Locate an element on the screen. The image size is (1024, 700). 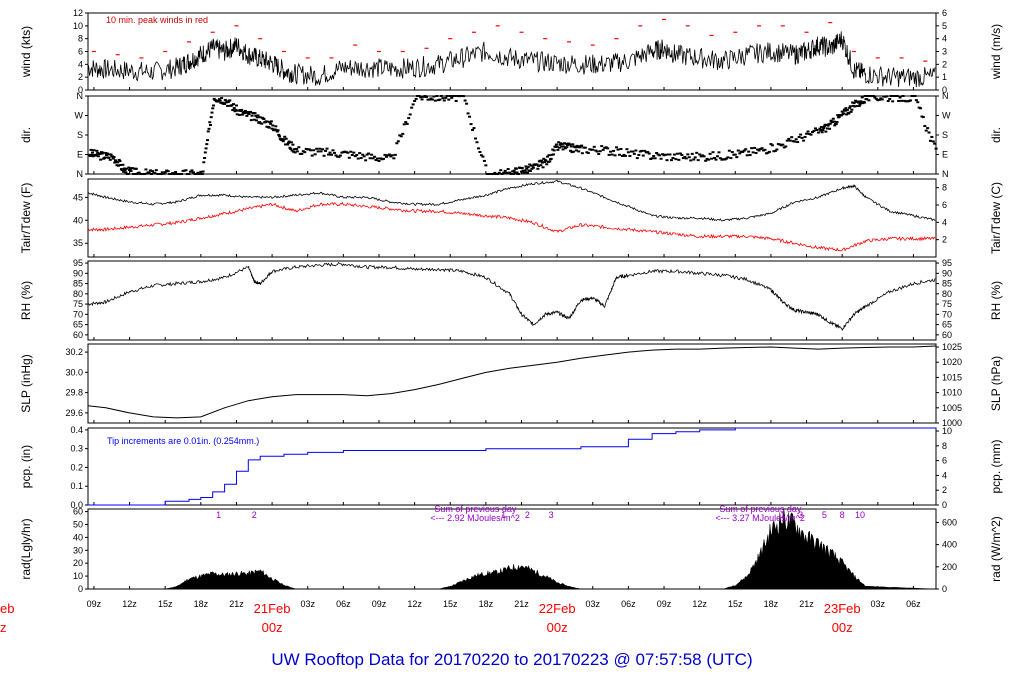
rad-right-tick-label: 600 is located at coordinates (949, 522).